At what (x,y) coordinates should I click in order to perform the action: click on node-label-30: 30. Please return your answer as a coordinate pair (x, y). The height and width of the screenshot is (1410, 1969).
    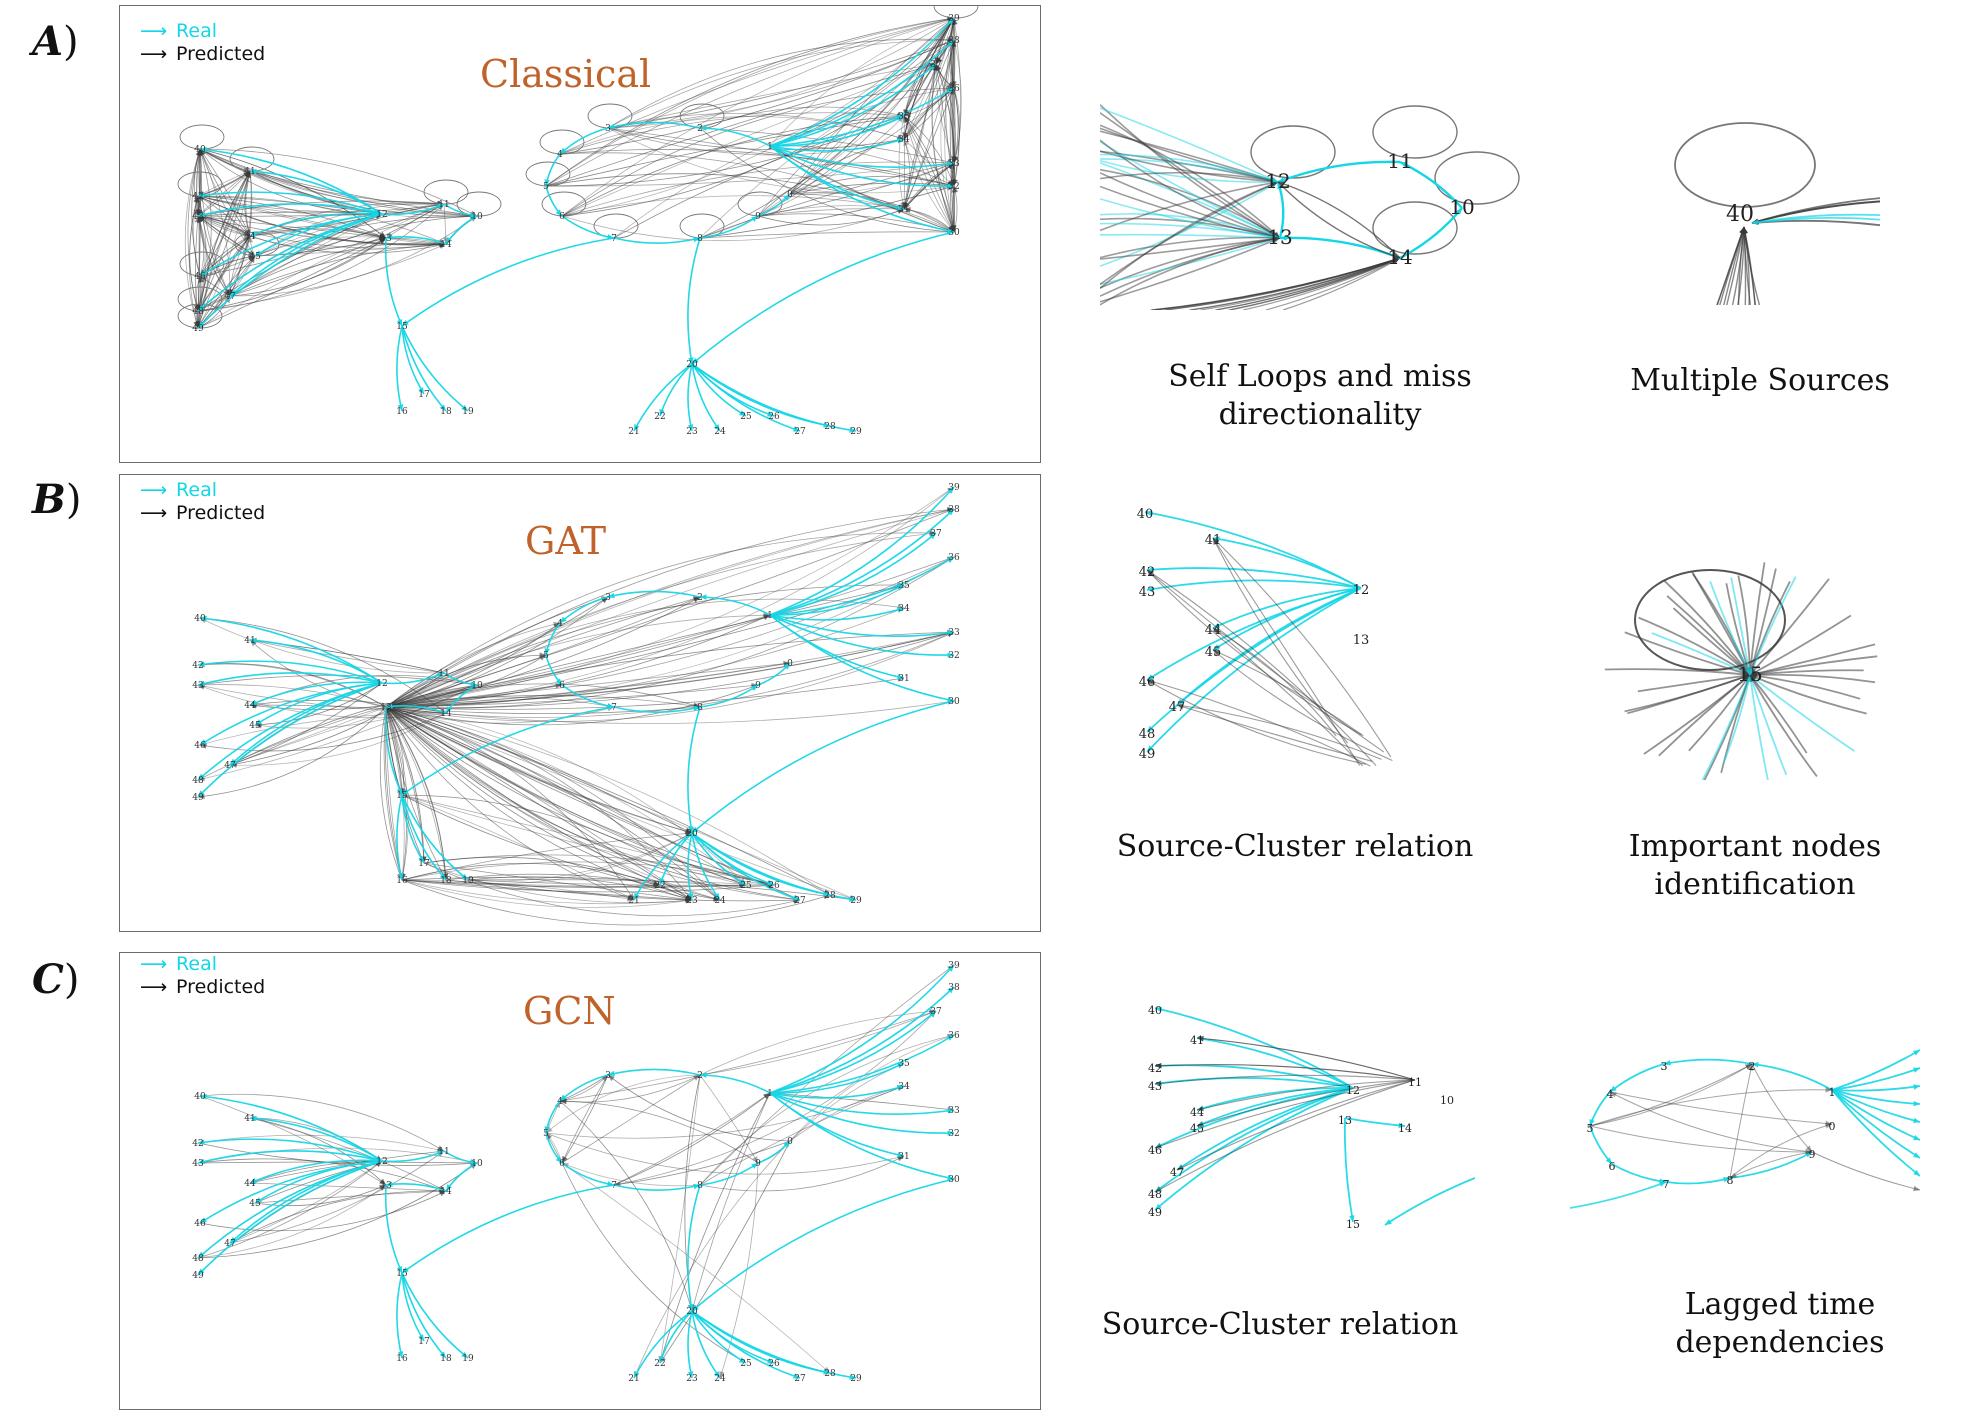
    Looking at the image, I should click on (954, 1180).